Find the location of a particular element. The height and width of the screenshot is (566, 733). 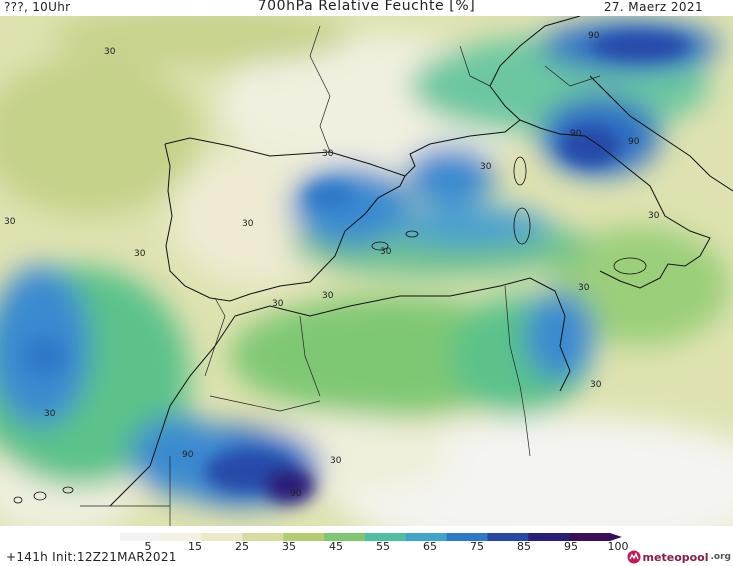

legend-tick-label: 100 is located at coordinates (618, 546).